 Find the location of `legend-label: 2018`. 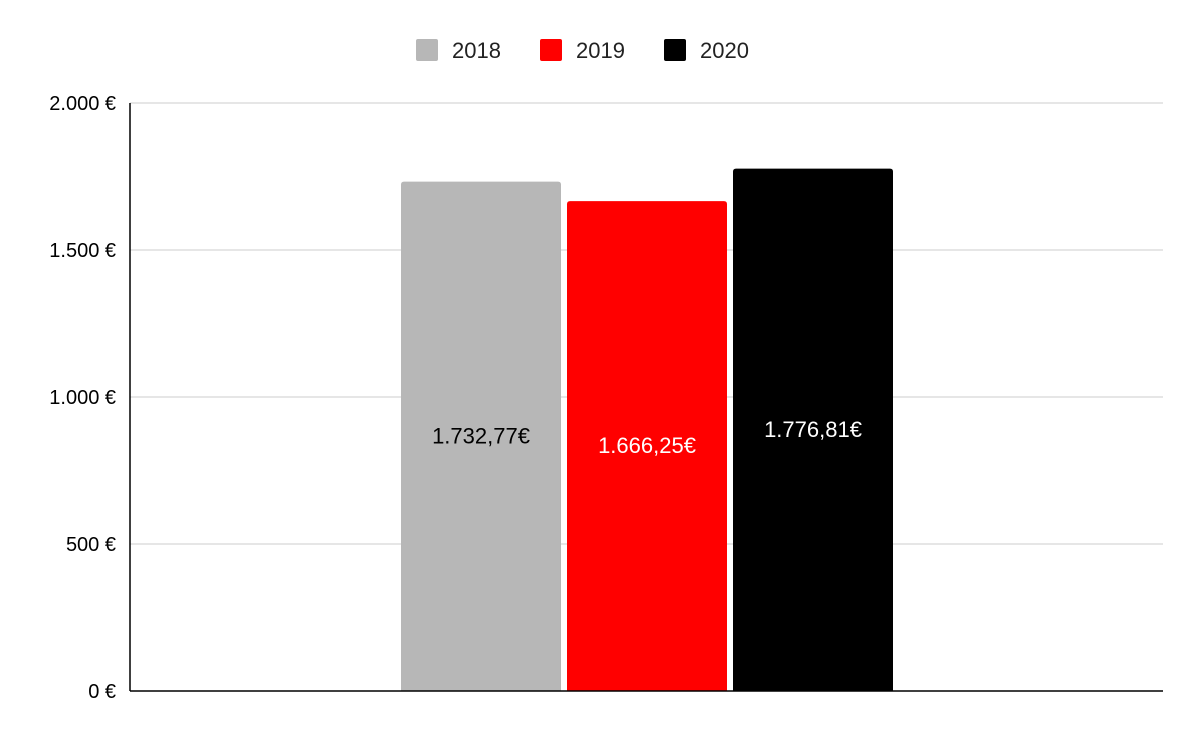

legend-label: 2018 is located at coordinates (476, 50).